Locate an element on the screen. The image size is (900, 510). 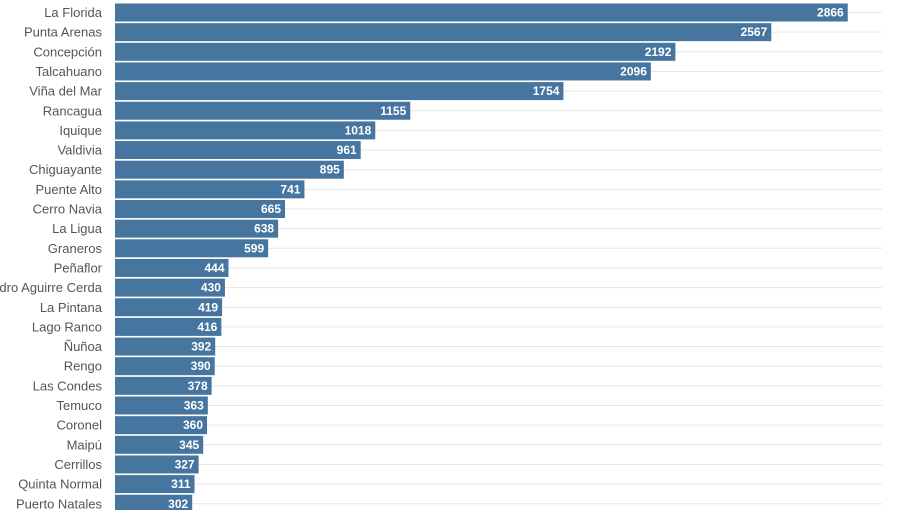
value-label: 345 is located at coordinates (189, 445).